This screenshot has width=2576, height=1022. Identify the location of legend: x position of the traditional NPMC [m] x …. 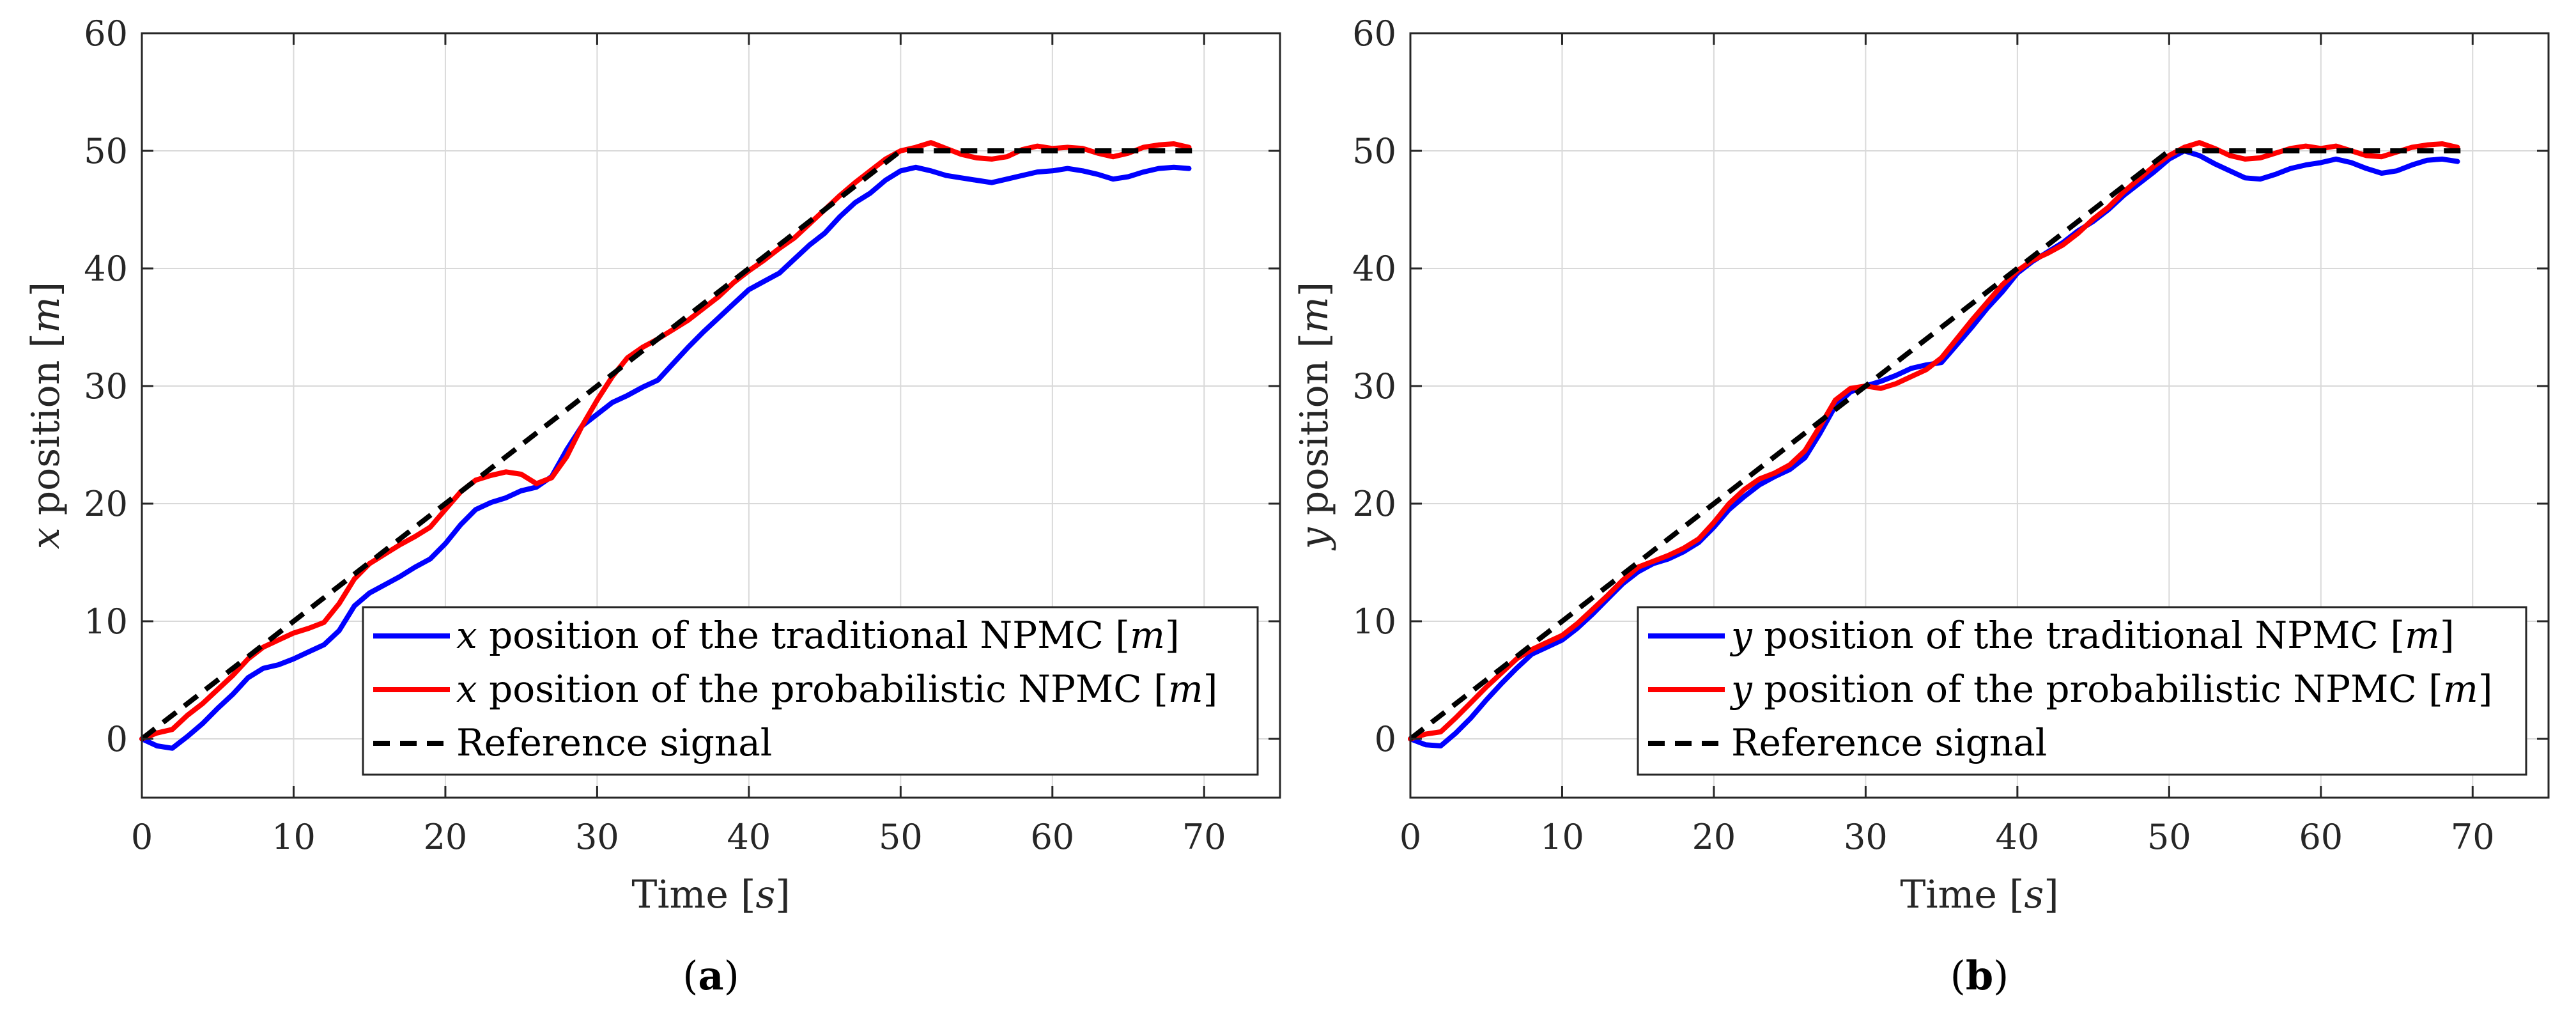
(810, 691).